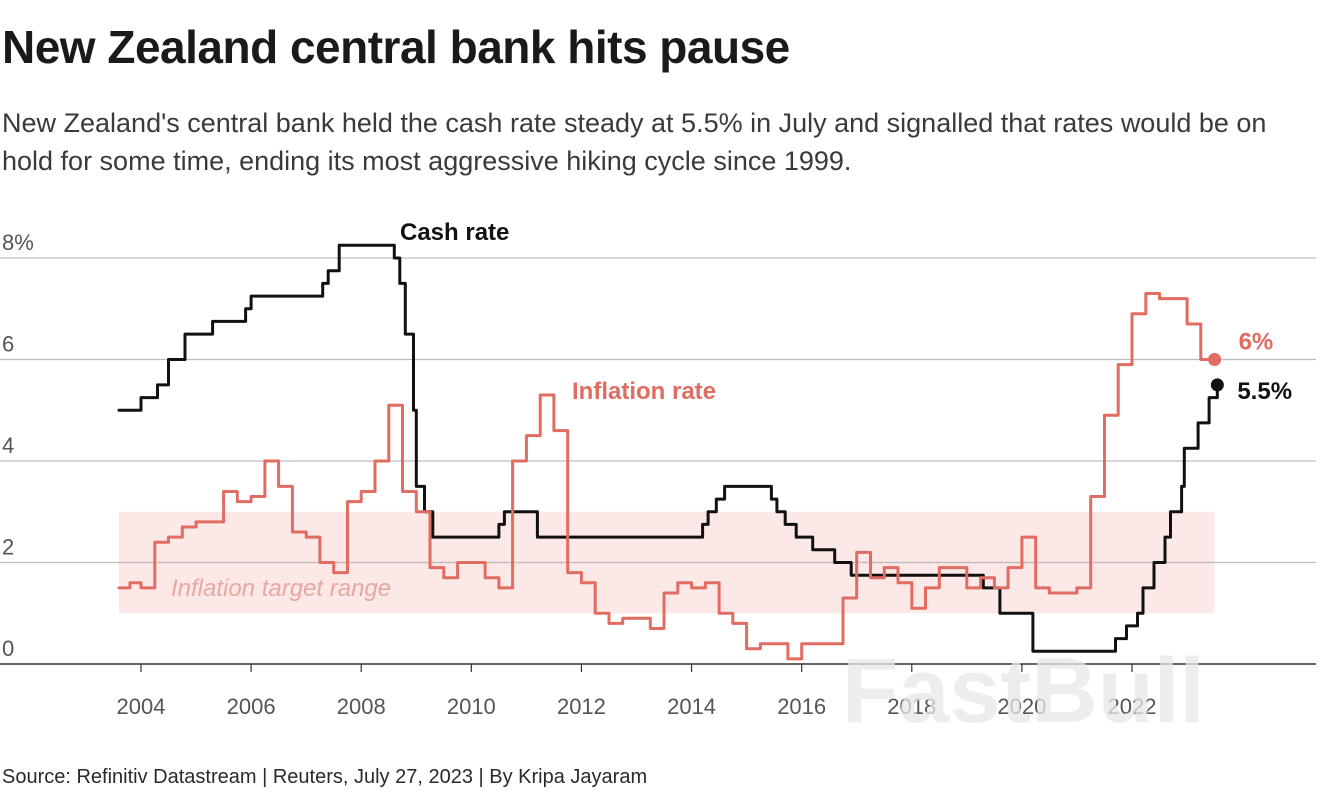  What do you see at coordinates (281, 588) in the screenshot?
I see `target-band-label: Inflation target range` at bounding box center [281, 588].